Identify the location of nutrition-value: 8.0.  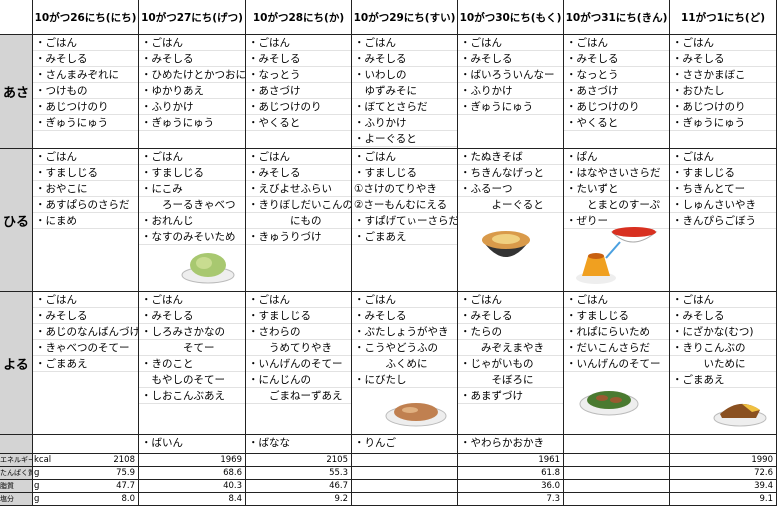
(128, 499).